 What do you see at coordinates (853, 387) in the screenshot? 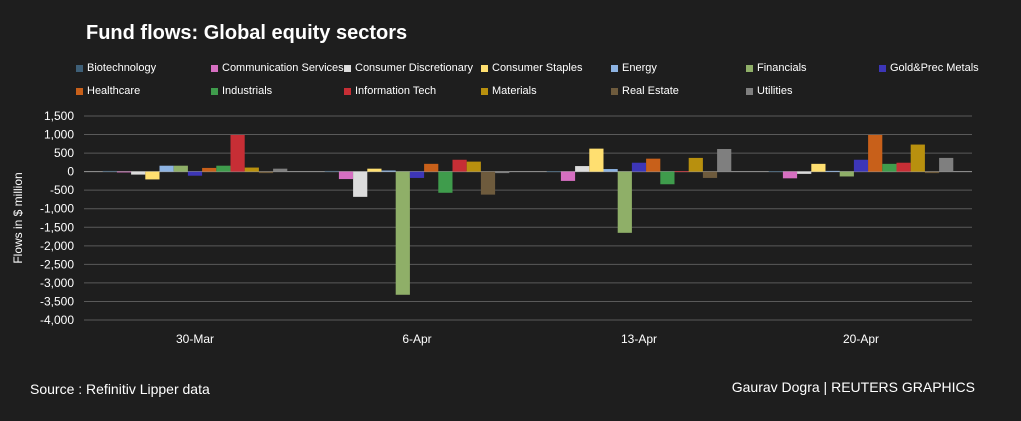
I see `credit-note: Gaurav Dogra | REUTERS GRAPHICS` at bounding box center [853, 387].